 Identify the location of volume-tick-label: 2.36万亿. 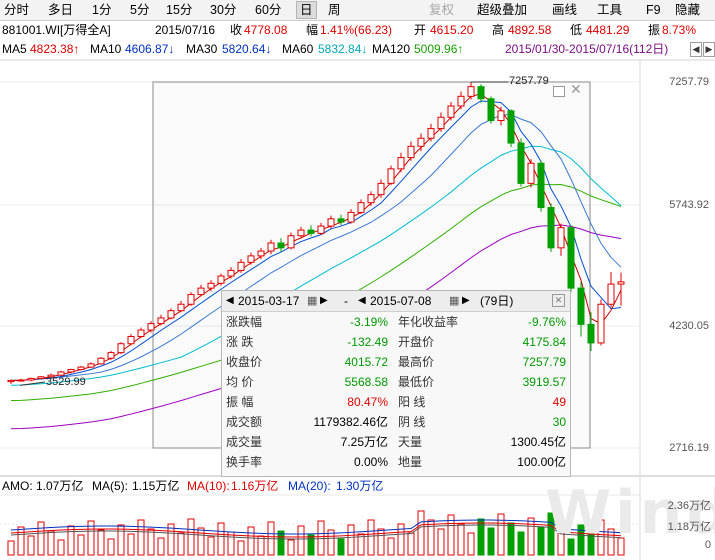
(689, 506).